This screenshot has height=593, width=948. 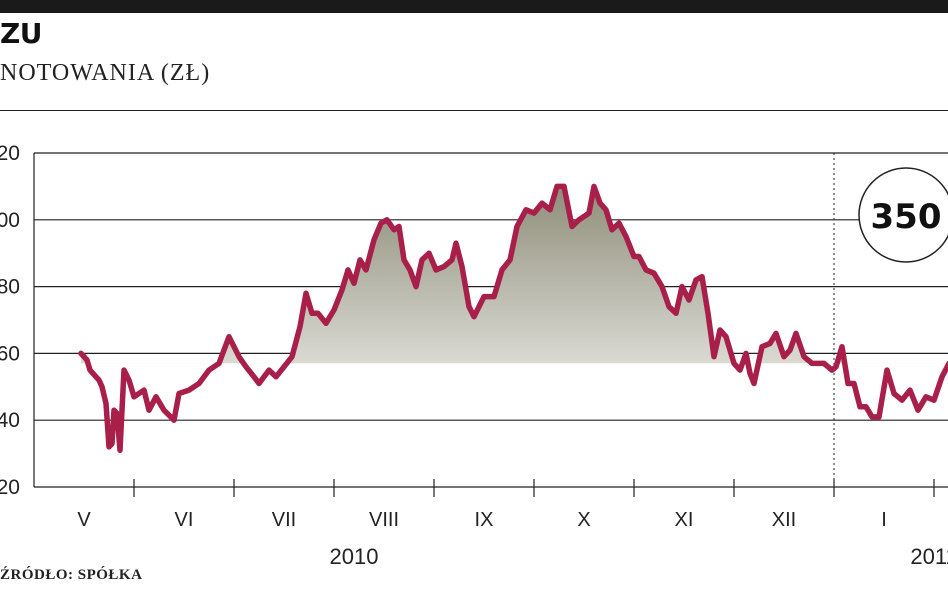 I want to click on x-tick-label: VII, so click(x=284, y=520).